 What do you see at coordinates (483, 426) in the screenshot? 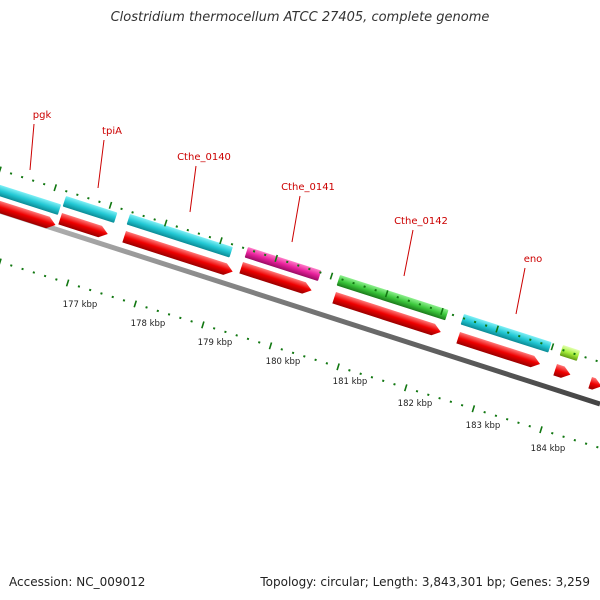
I see `scale-label: 183 kbp` at bounding box center [483, 426].